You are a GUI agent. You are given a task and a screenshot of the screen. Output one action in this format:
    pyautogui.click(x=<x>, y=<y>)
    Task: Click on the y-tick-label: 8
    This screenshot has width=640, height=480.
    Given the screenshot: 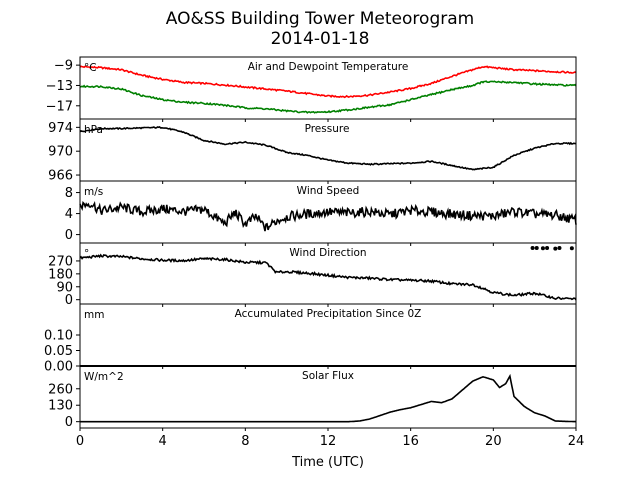 What is the action you would take?
    pyautogui.click(x=69, y=193)
    